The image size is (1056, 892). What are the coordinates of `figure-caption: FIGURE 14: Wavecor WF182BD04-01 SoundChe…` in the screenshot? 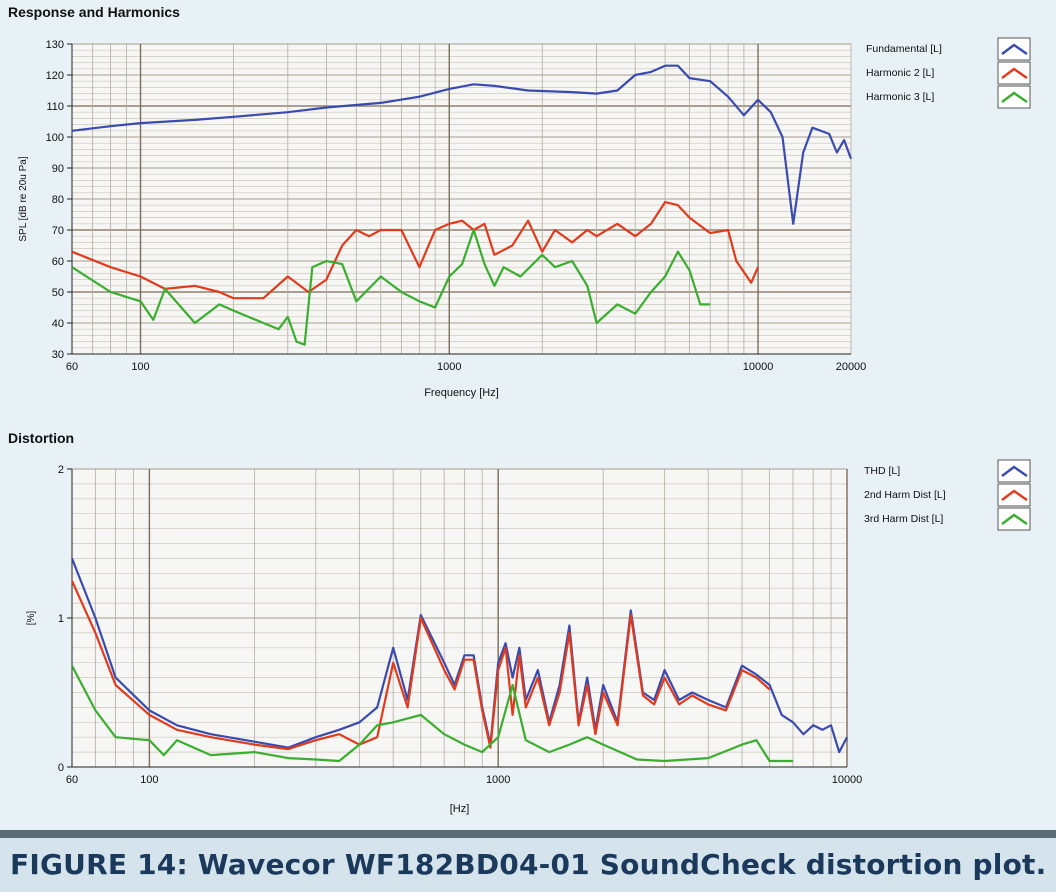 It's located at (528, 864).